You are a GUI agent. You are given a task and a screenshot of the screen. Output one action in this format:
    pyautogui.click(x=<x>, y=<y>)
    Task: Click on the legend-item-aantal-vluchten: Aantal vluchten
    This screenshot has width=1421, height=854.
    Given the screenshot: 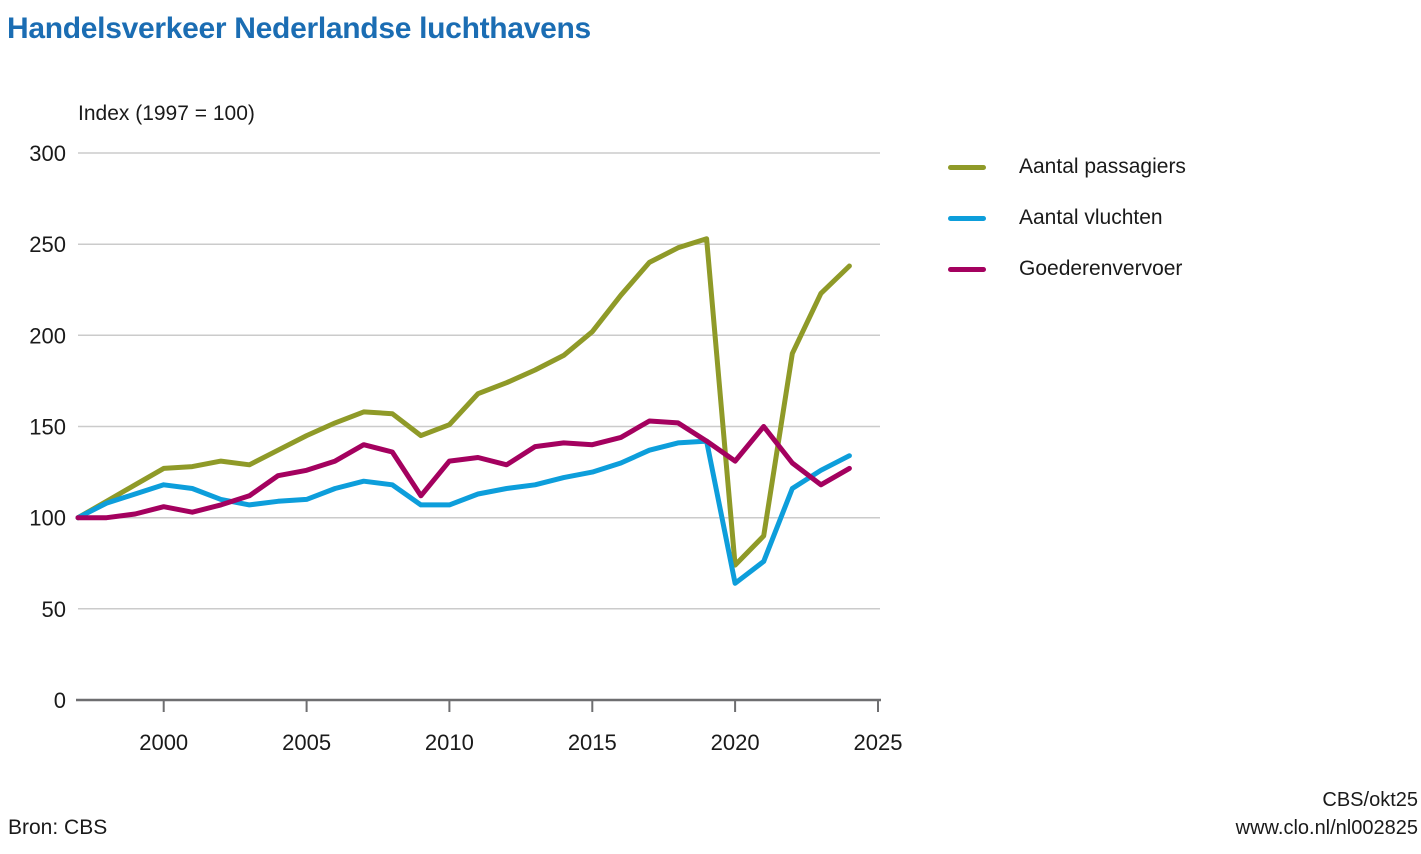 What is the action you would take?
    pyautogui.click(x=1067, y=218)
    